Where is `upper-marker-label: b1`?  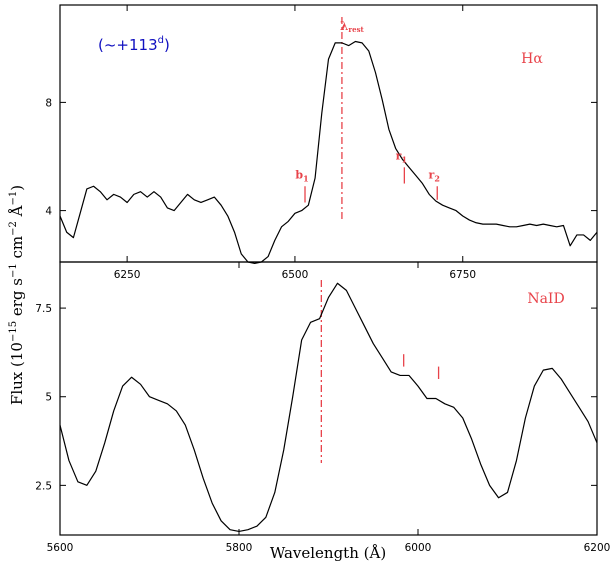 upper-marker-label: b1 is located at coordinates (301, 175).